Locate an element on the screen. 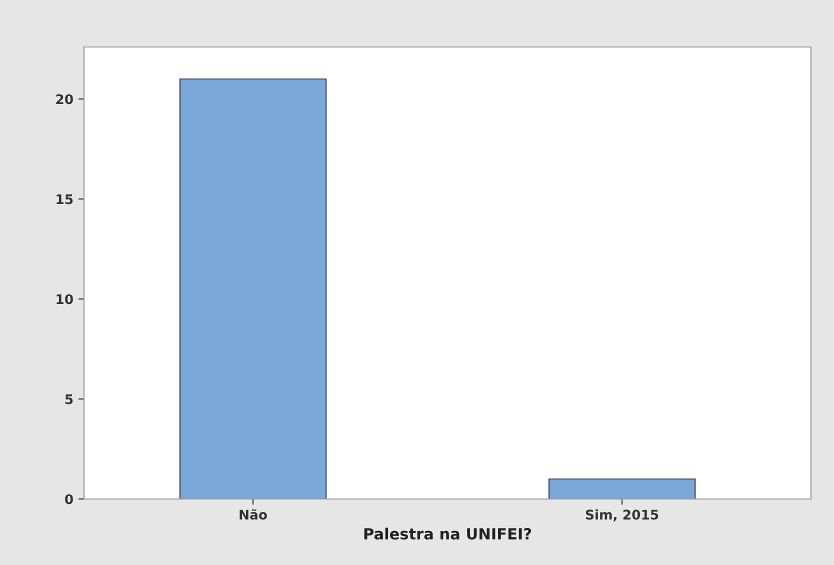 The width and height of the screenshot is (834, 565). x-tick-label: Não is located at coordinates (253, 514).